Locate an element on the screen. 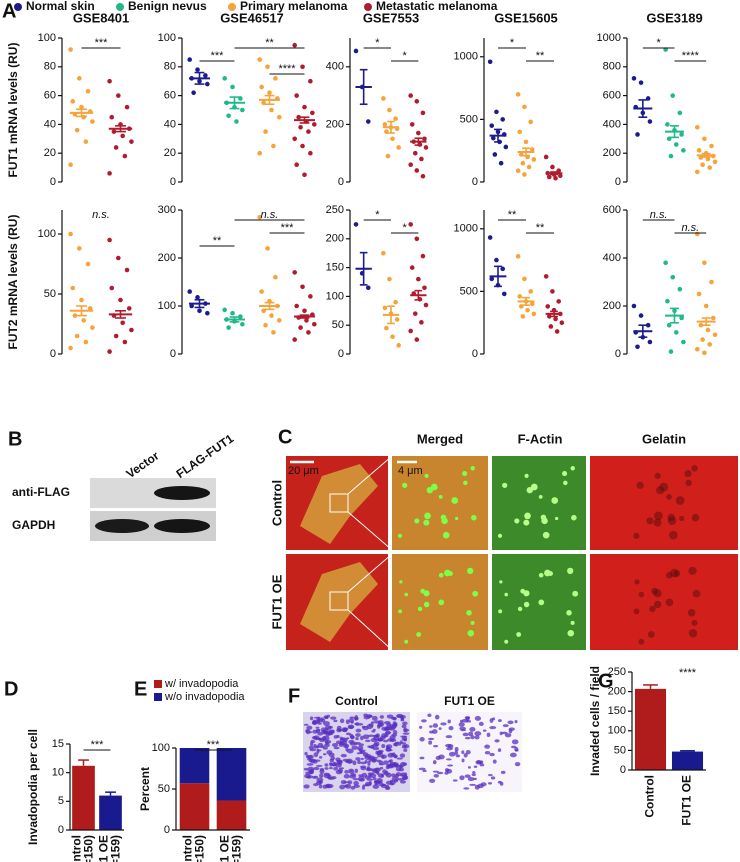  y-tick-label: 50 is located at coordinates (164, 789).